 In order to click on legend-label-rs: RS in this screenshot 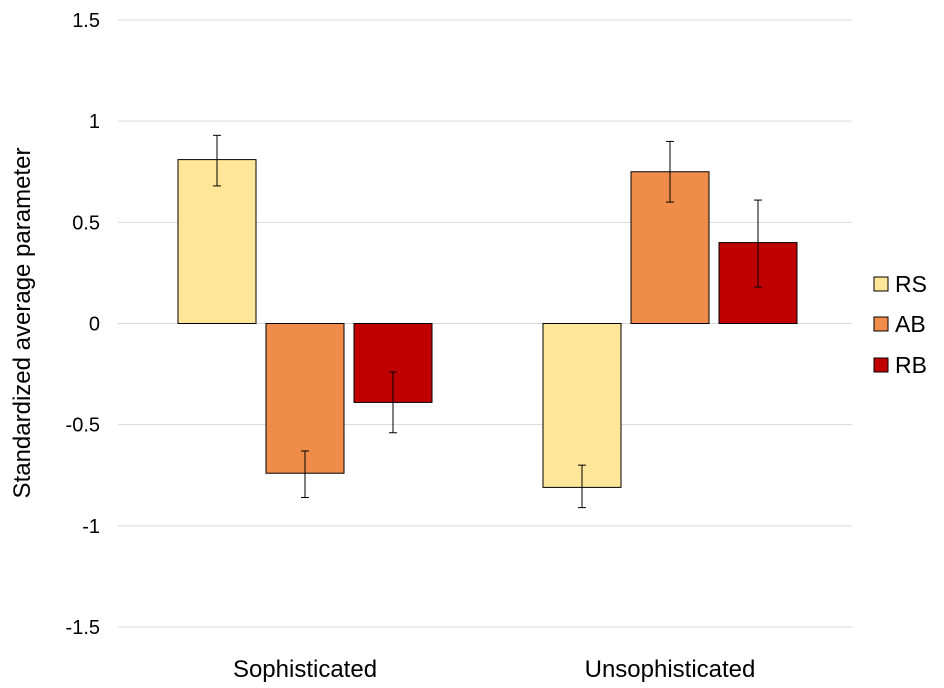, I will do `click(911, 284)`.